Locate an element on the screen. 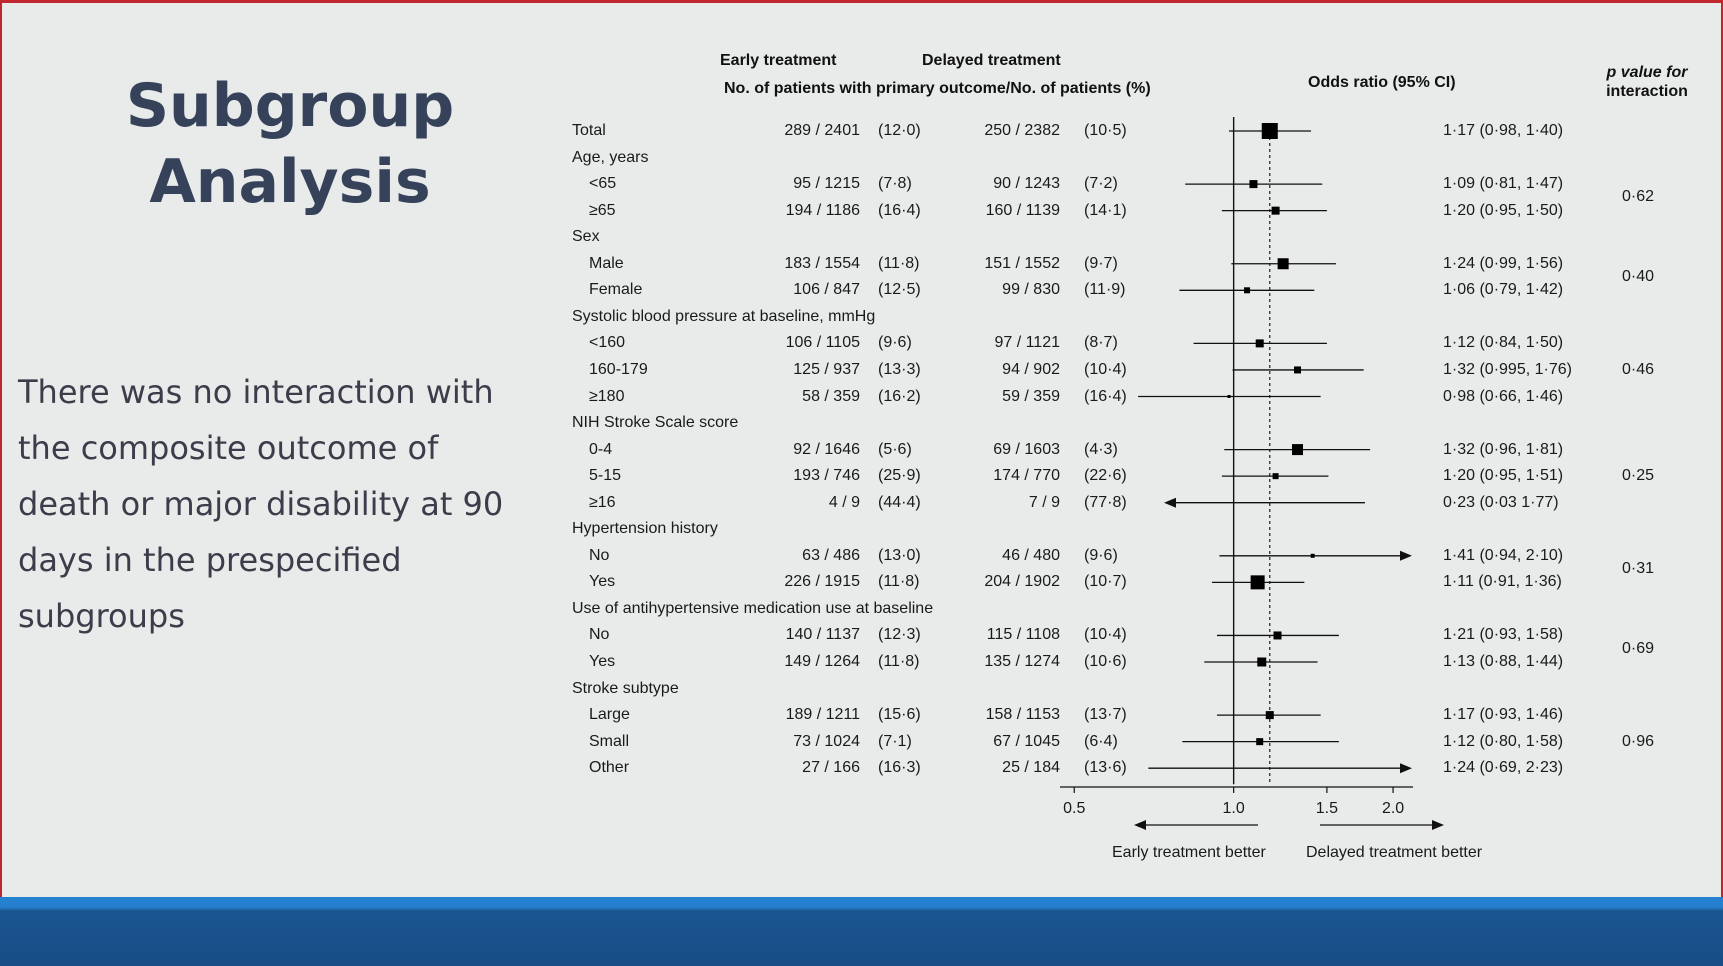  subgroup-label: 160-179 is located at coordinates (618, 369).